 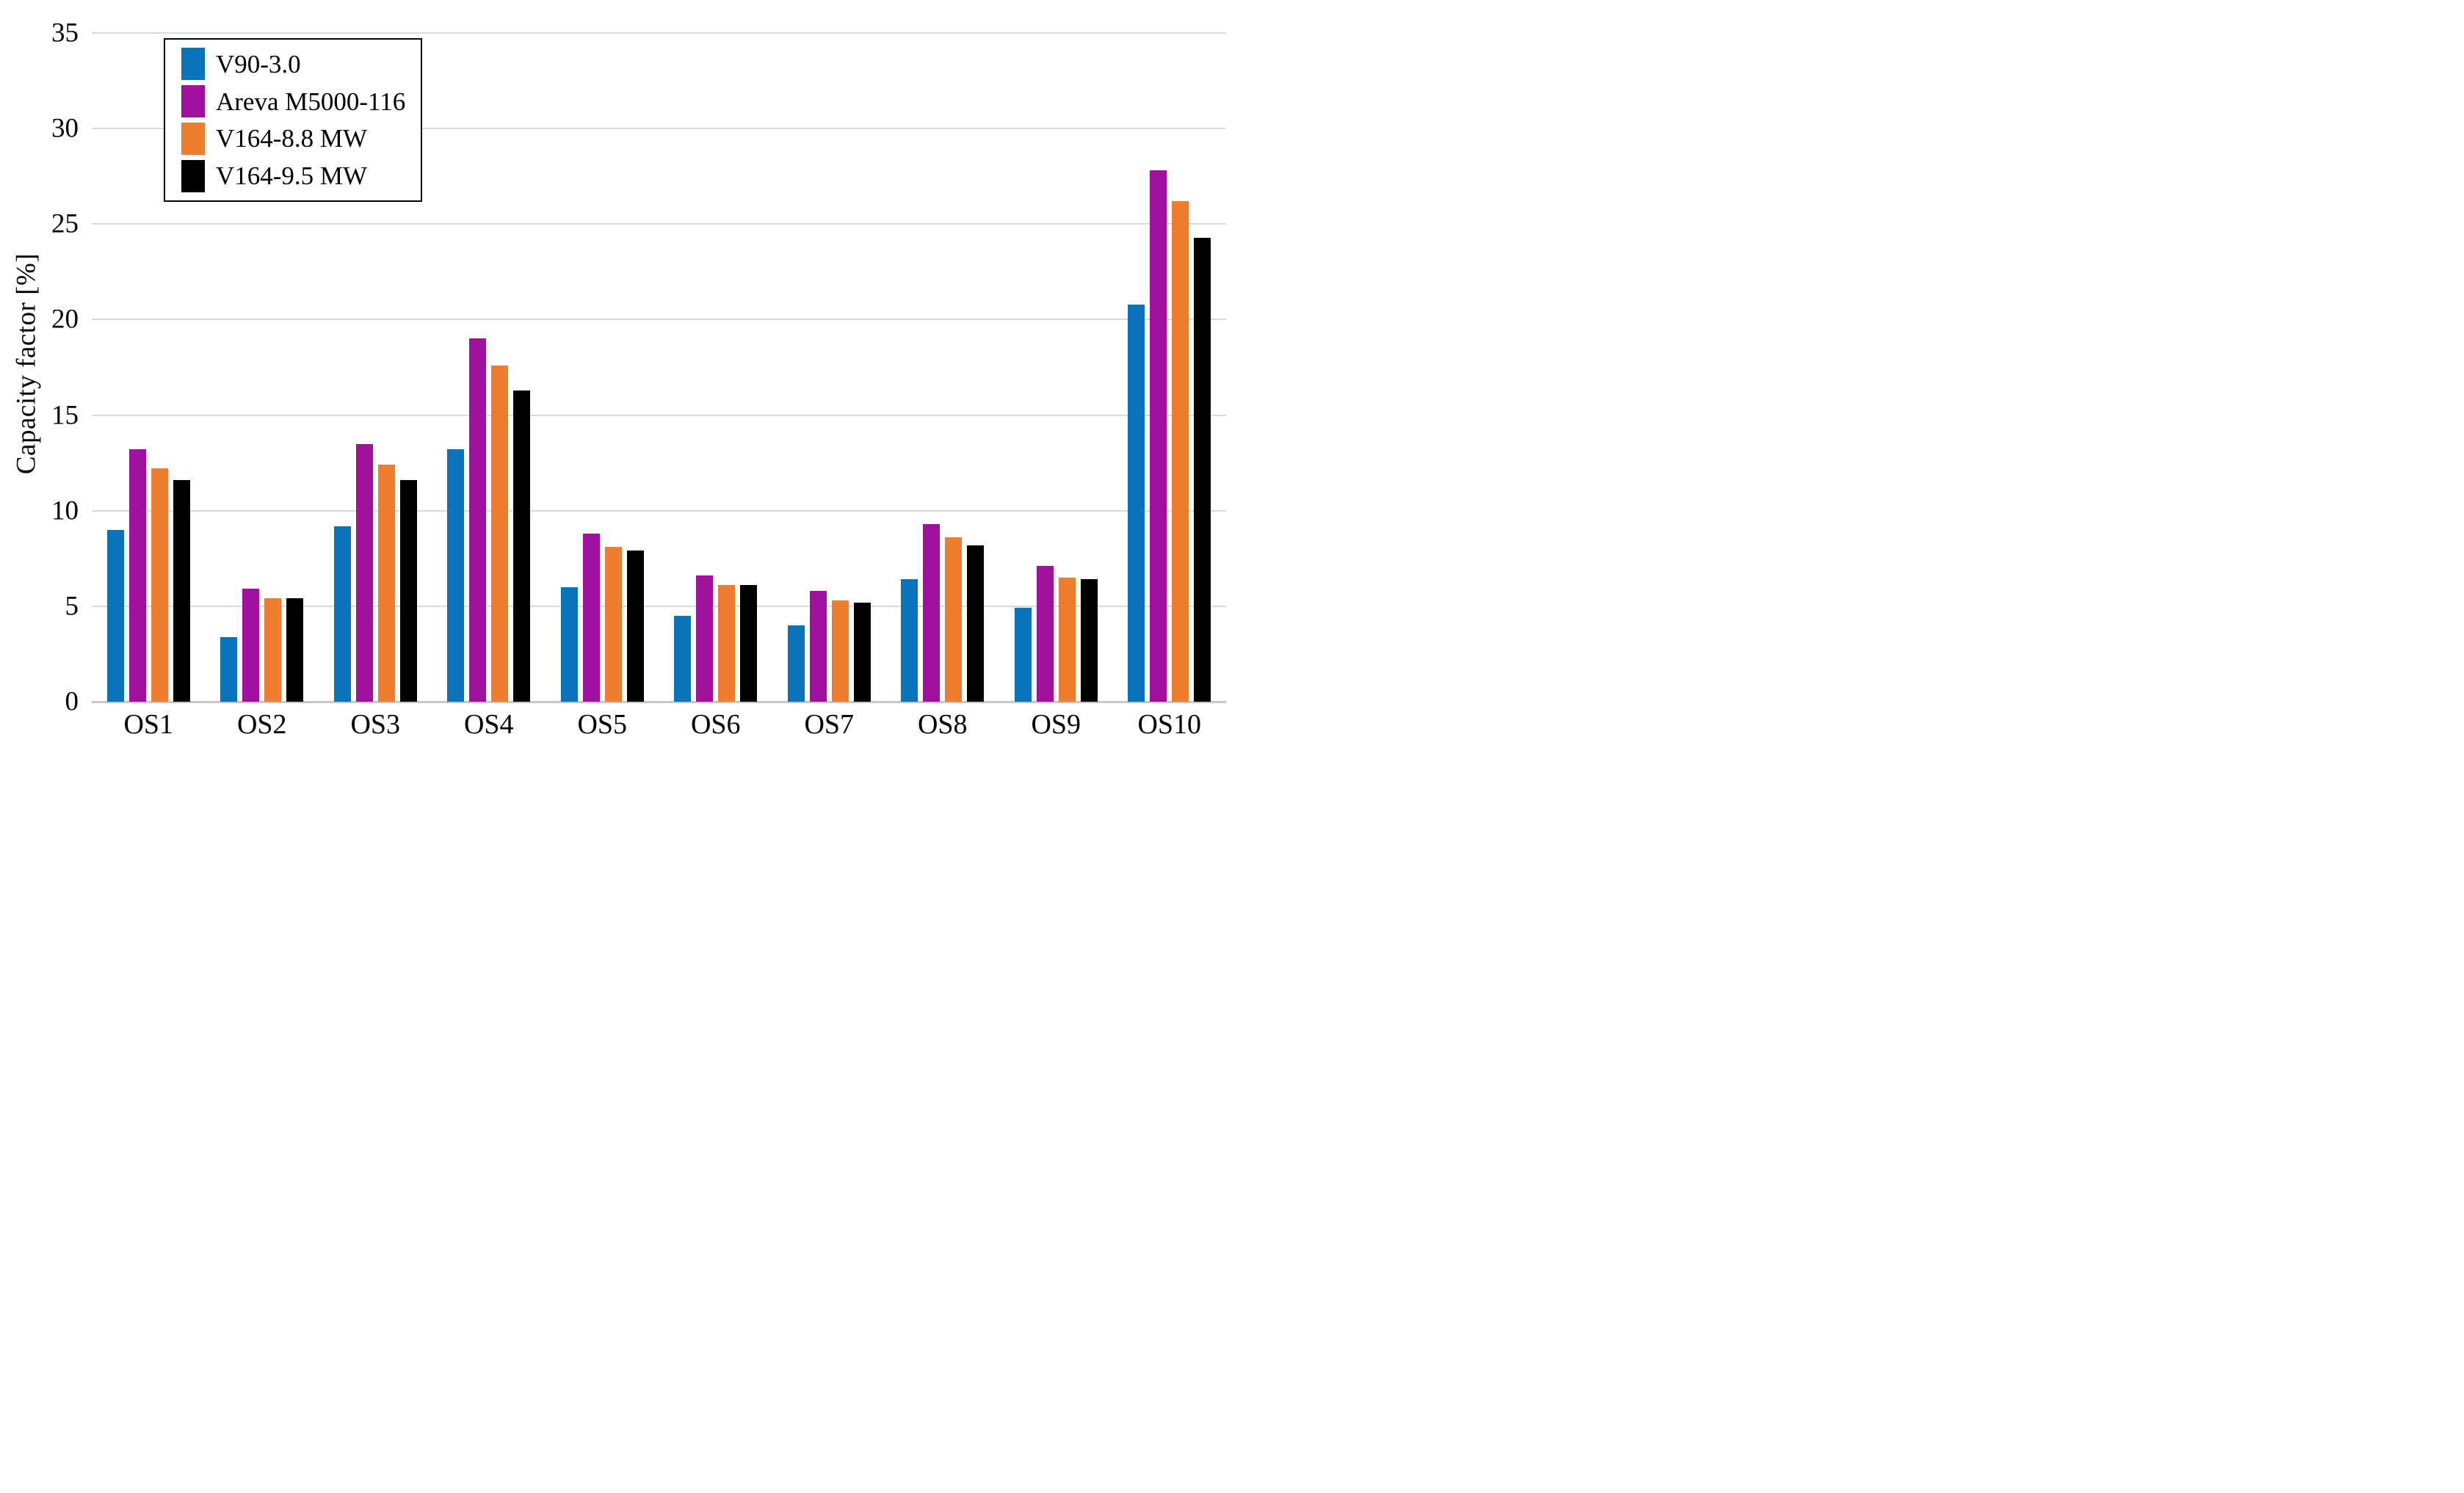 I want to click on legend-item-v164-88: V164-8.8 MW, so click(x=297, y=139).